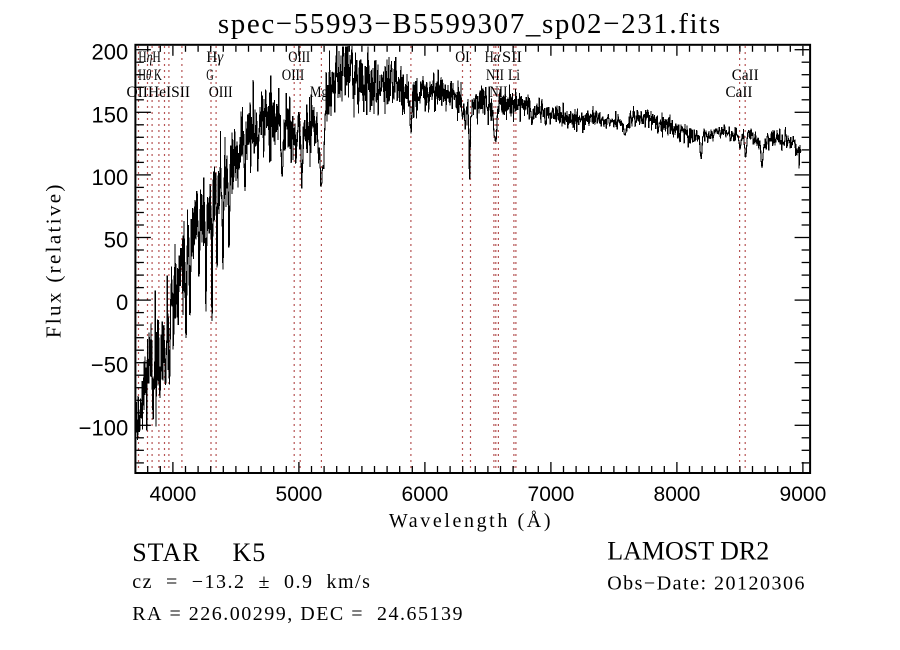 This screenshot has height=650, width=900. I want to click on svg-text: 200, so click(109, 52).